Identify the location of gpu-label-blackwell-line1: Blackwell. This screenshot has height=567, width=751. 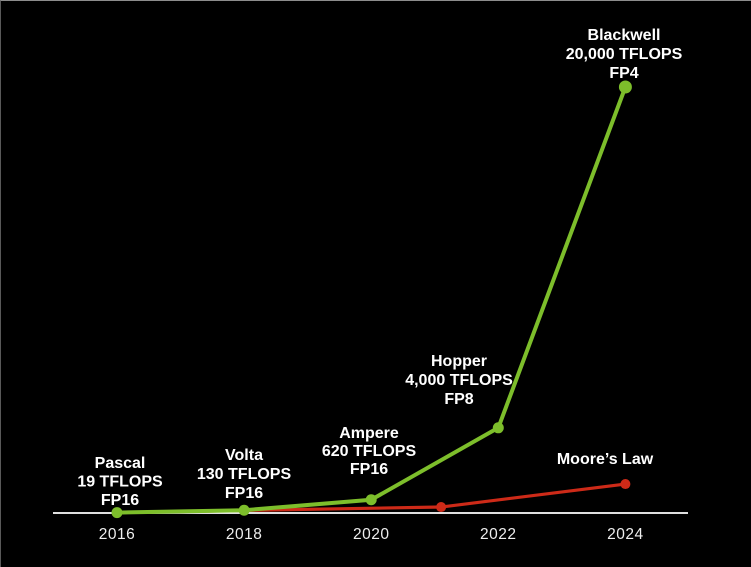
(624, 35).